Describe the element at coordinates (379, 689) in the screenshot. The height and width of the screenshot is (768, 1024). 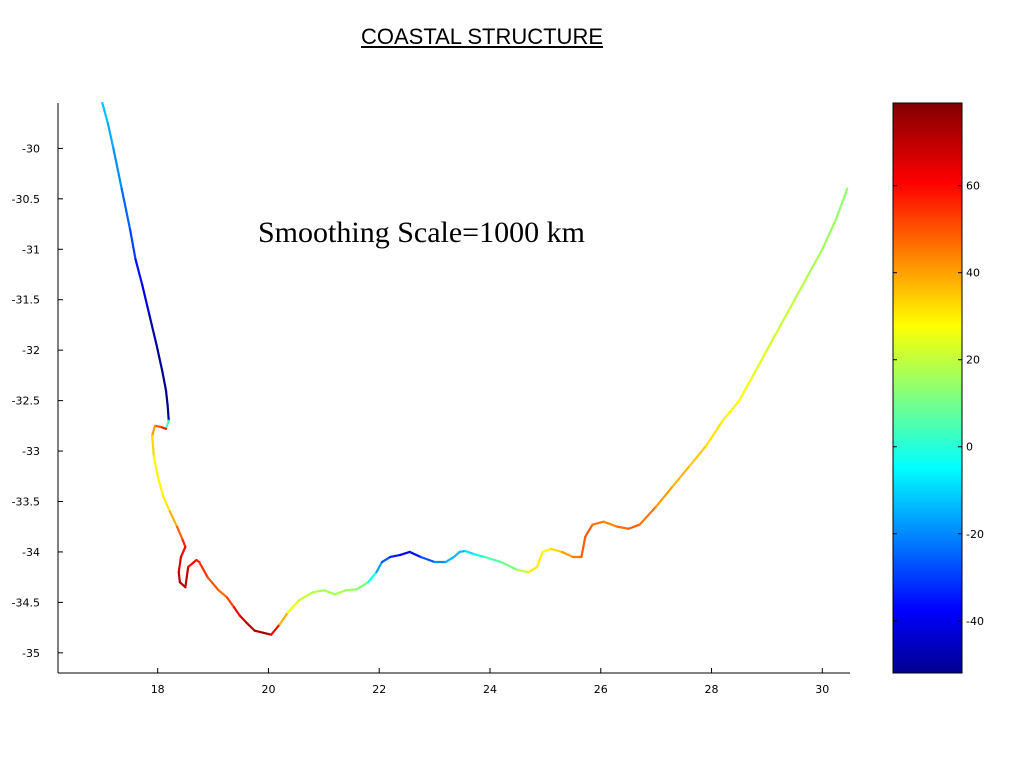
I see `x-tick-label: 22` at that location.